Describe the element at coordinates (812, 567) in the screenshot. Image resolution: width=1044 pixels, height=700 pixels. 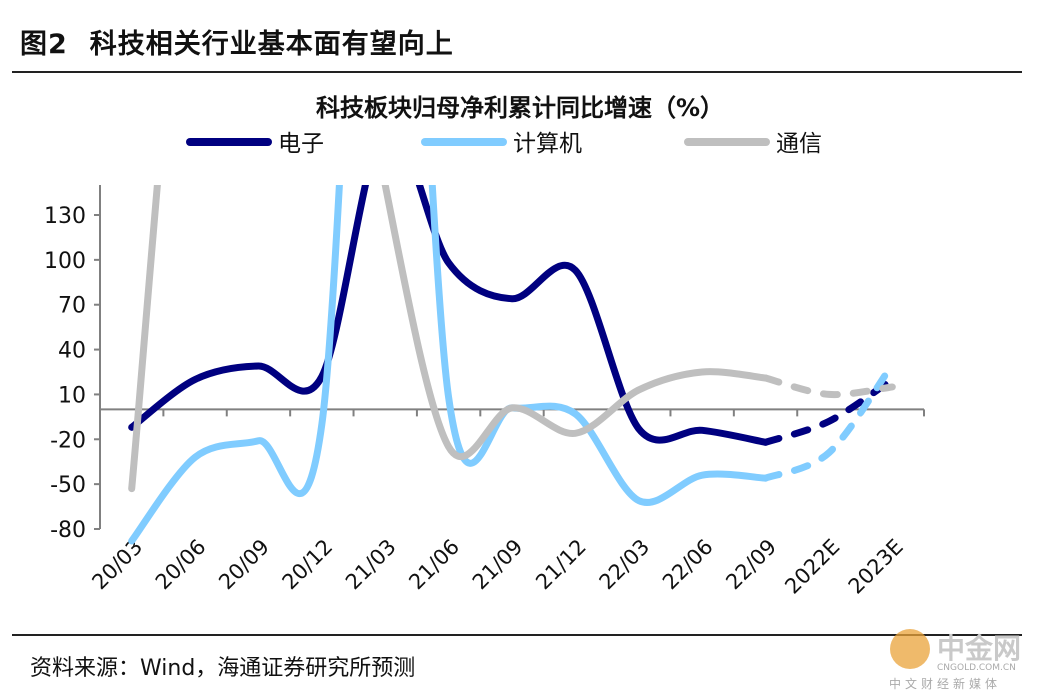
I see `x-tick-label: 2022E` at that location.